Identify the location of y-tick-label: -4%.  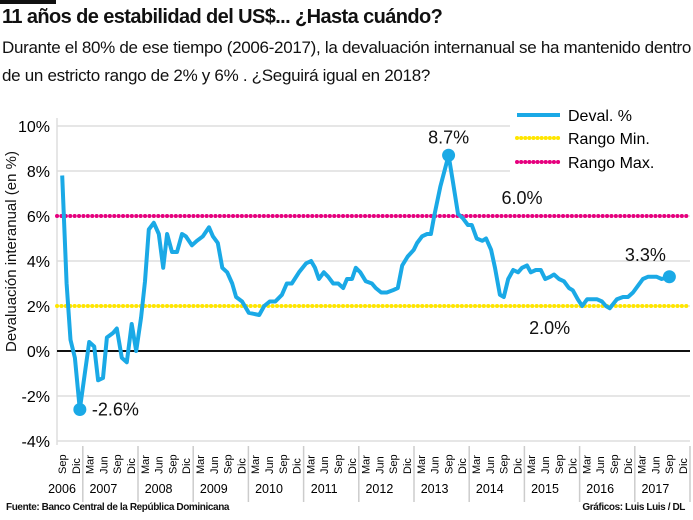
(36, 442).